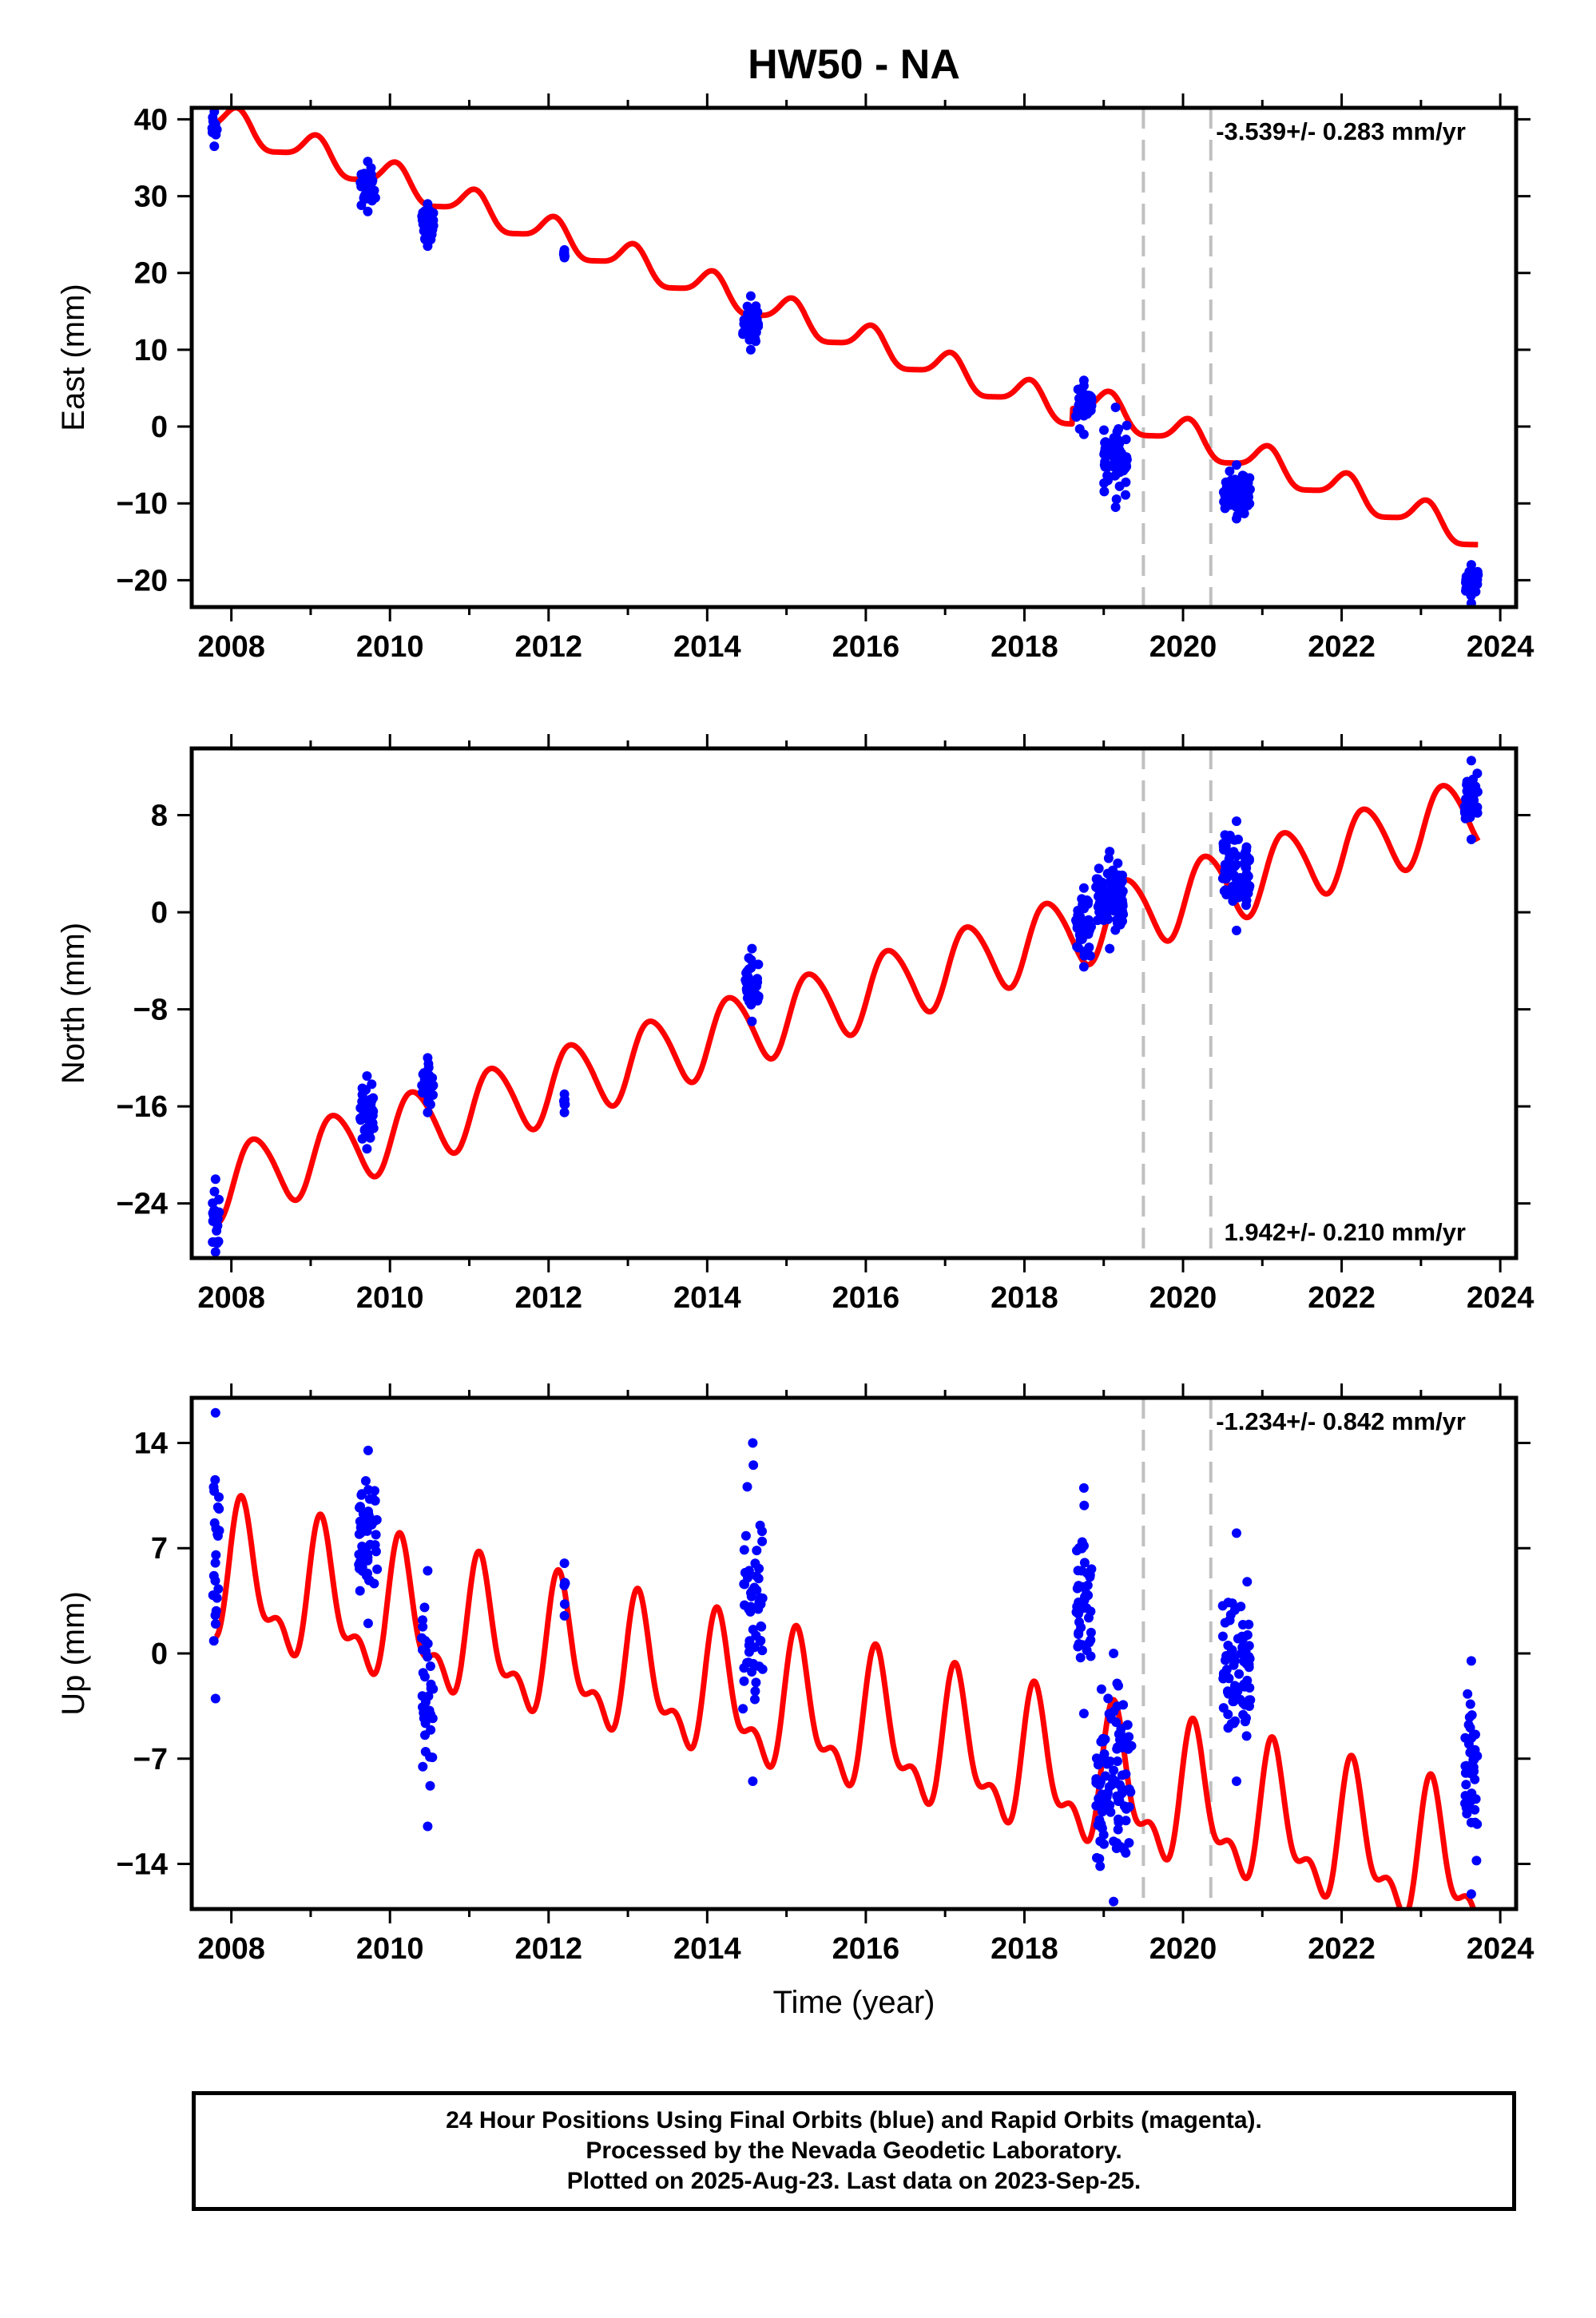 This screenshot has height=2318, width=1596. What do you see at coordinates (1024, 1298) in the screenshot?
I see `x-tick-label: 2018` at bounding box center [1024, 1298].